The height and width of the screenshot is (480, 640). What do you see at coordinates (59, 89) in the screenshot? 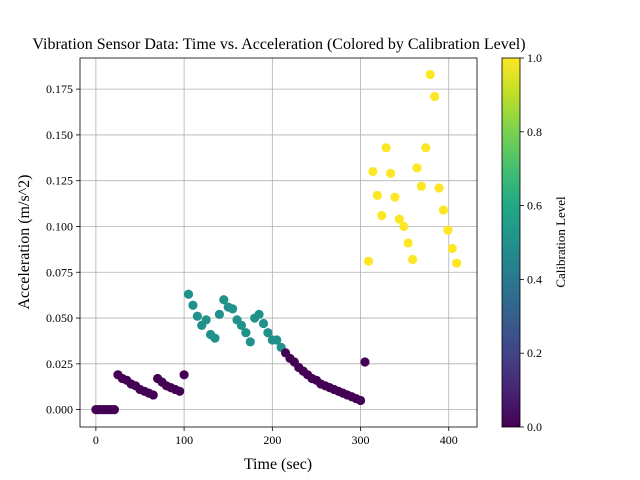
I see `y-tick-label: 0.175` at bounding box center [59, 89].